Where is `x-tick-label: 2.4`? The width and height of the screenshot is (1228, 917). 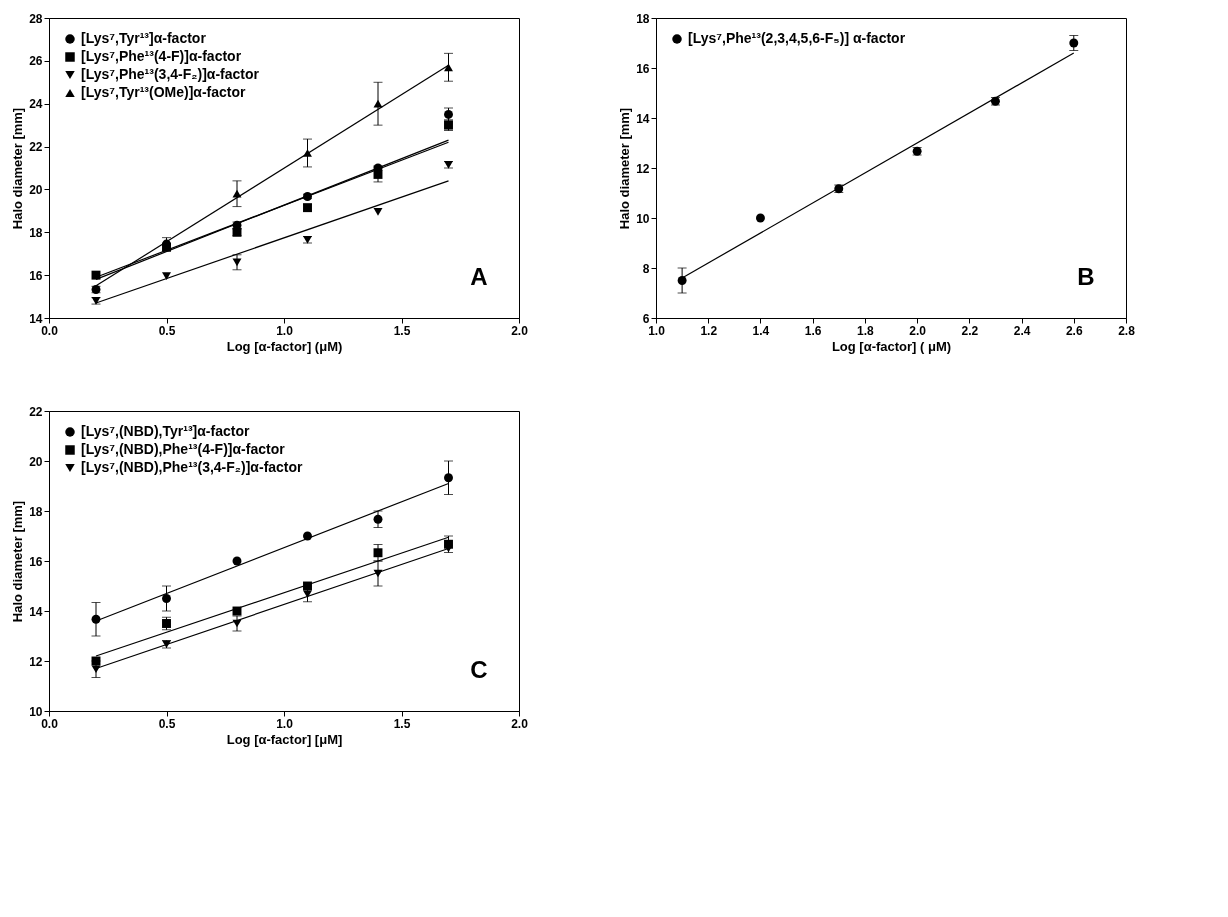
x-tick-label: 2.4 is located at coordinates (1022, 330).